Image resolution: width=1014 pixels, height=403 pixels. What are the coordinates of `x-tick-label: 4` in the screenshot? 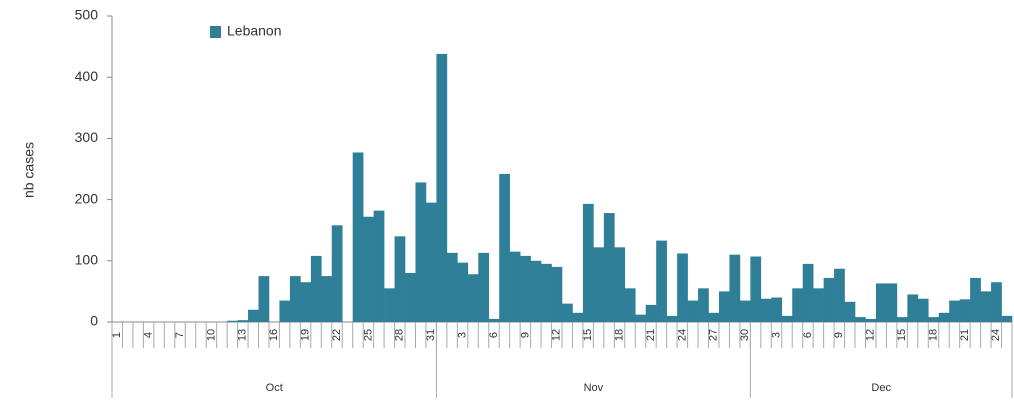 It's located at (149, 335).